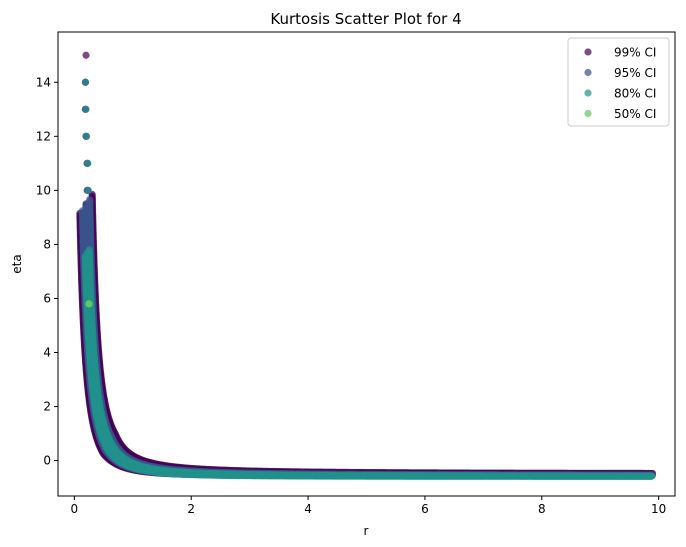 The width and height of the screenshot is (686, 547). What do you see at coordinates (43, 136) in the screenshot?
I see `y-tick-label: 12` at bounding box center [43, 136].